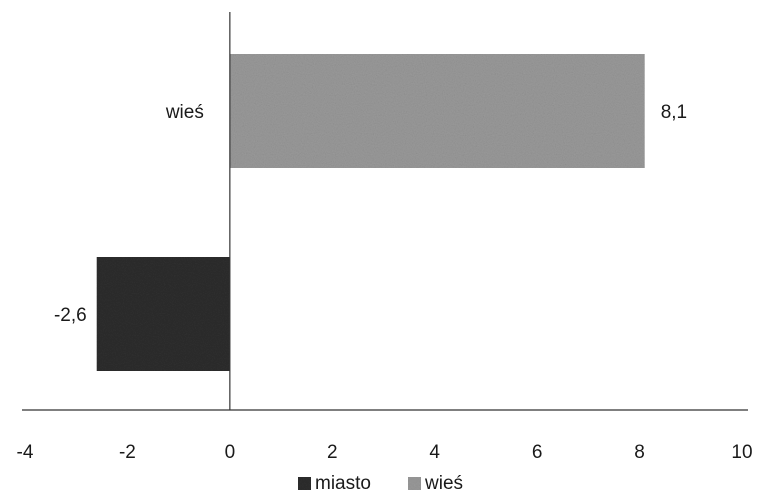 The height and width of the screenshot is (493, 763). What do you see at coordinates (443, 483) in the screenshot?
I see `legend-label: wieś` at bounding box center [443, 483].